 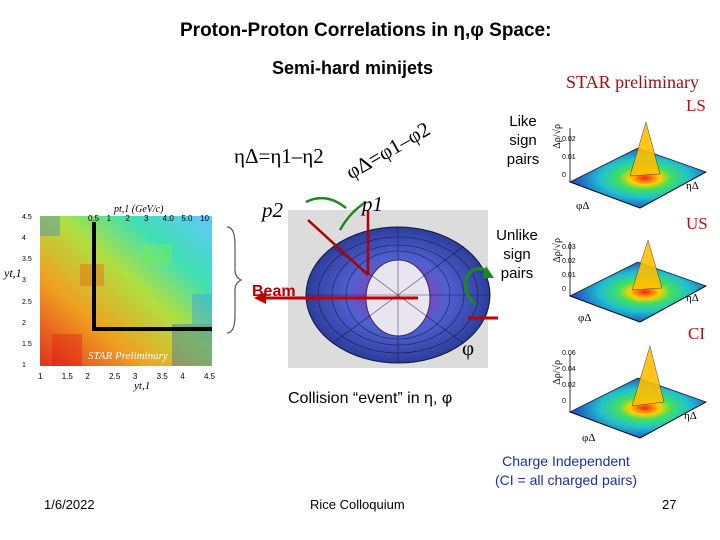 What do you see at coordinates (187, 218) in the screenshot?
I see `heatmap-top-tick: 5.0` at bounding box center [187, 218].